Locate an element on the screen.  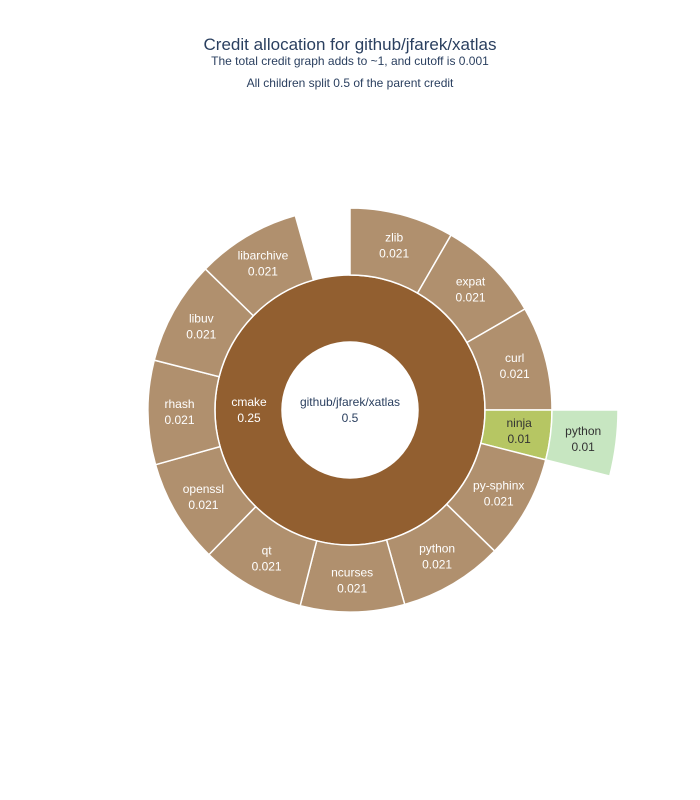
segment-label-libuv-10: libuv is located at coordinates (201, 319).